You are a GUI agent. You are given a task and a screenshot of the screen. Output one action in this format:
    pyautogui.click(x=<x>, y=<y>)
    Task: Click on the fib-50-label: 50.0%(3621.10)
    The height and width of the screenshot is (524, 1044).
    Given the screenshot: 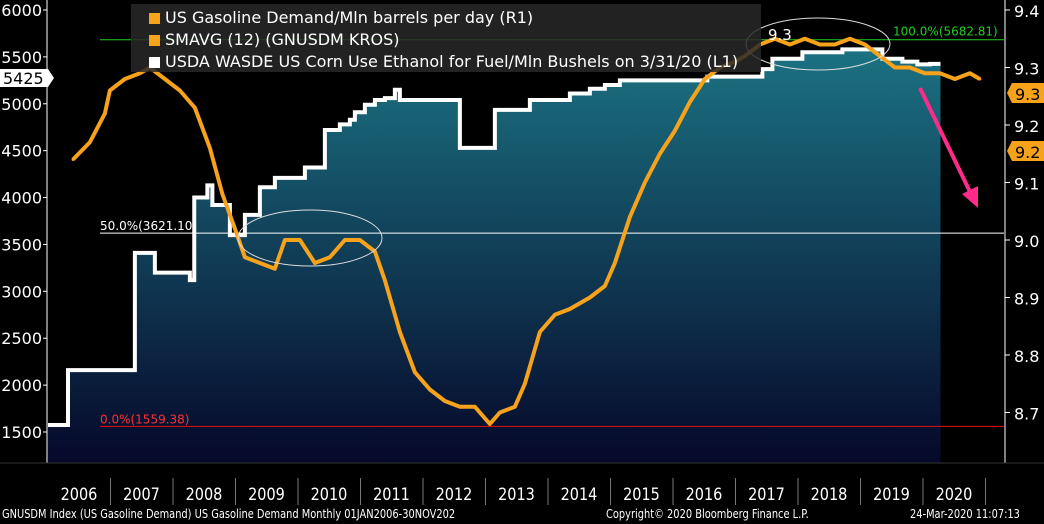 What is the action you would take?
    pyautogui.click(x=148, y=226)
    